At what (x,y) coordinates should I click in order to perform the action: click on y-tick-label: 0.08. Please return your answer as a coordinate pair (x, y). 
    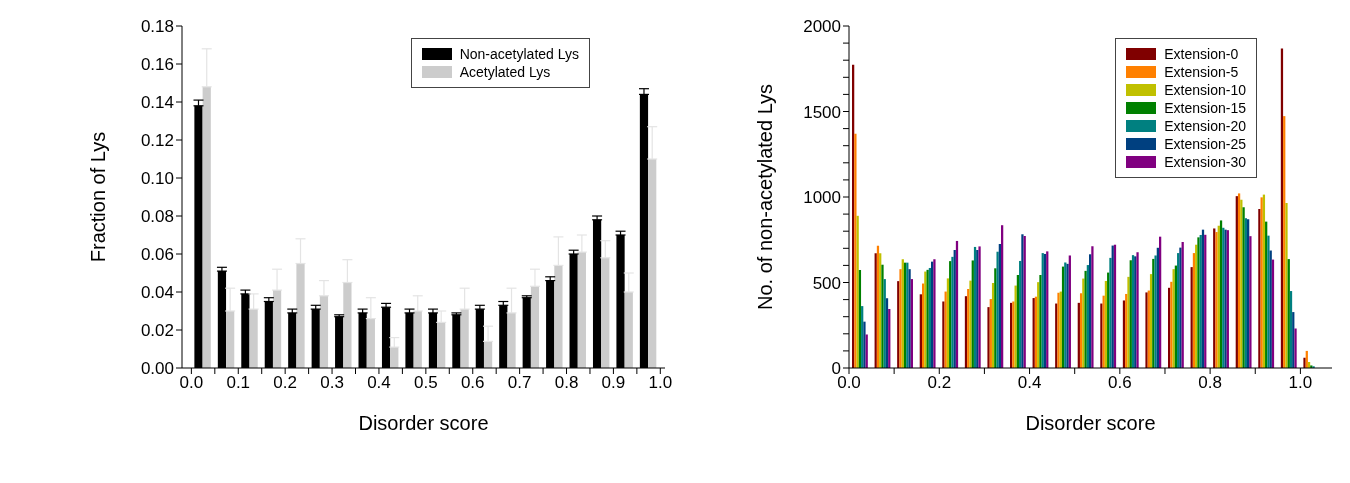
    Looking at the image, I should click on (157, 217).